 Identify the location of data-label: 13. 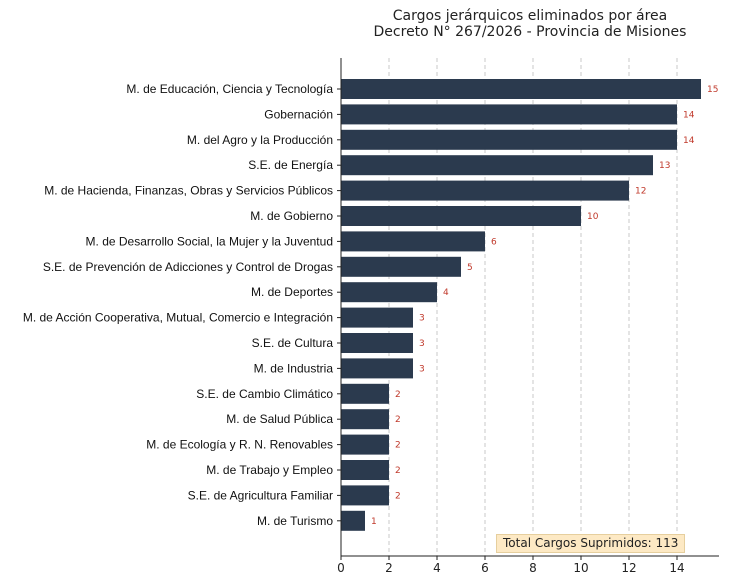
(664, 166).